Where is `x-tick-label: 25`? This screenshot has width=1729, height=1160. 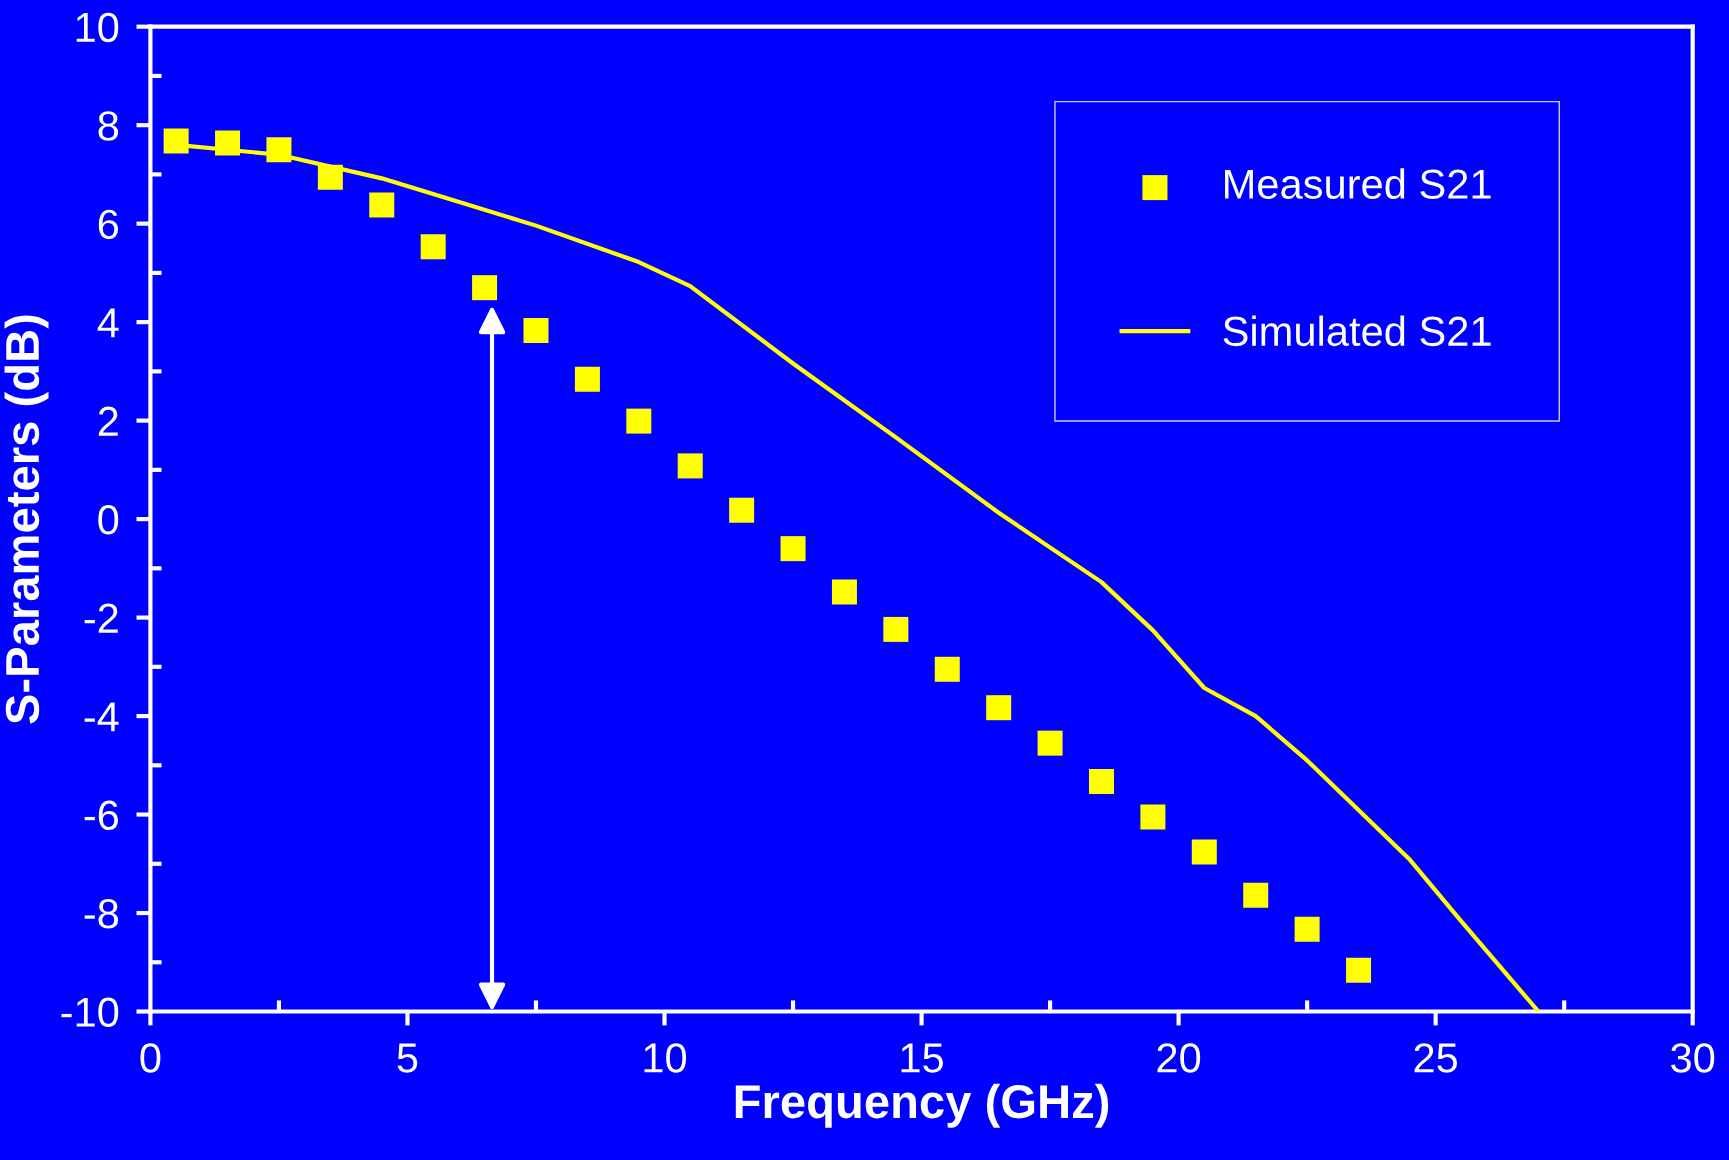
x-tick-label: 25 is located at coordinates (1436, 1058).